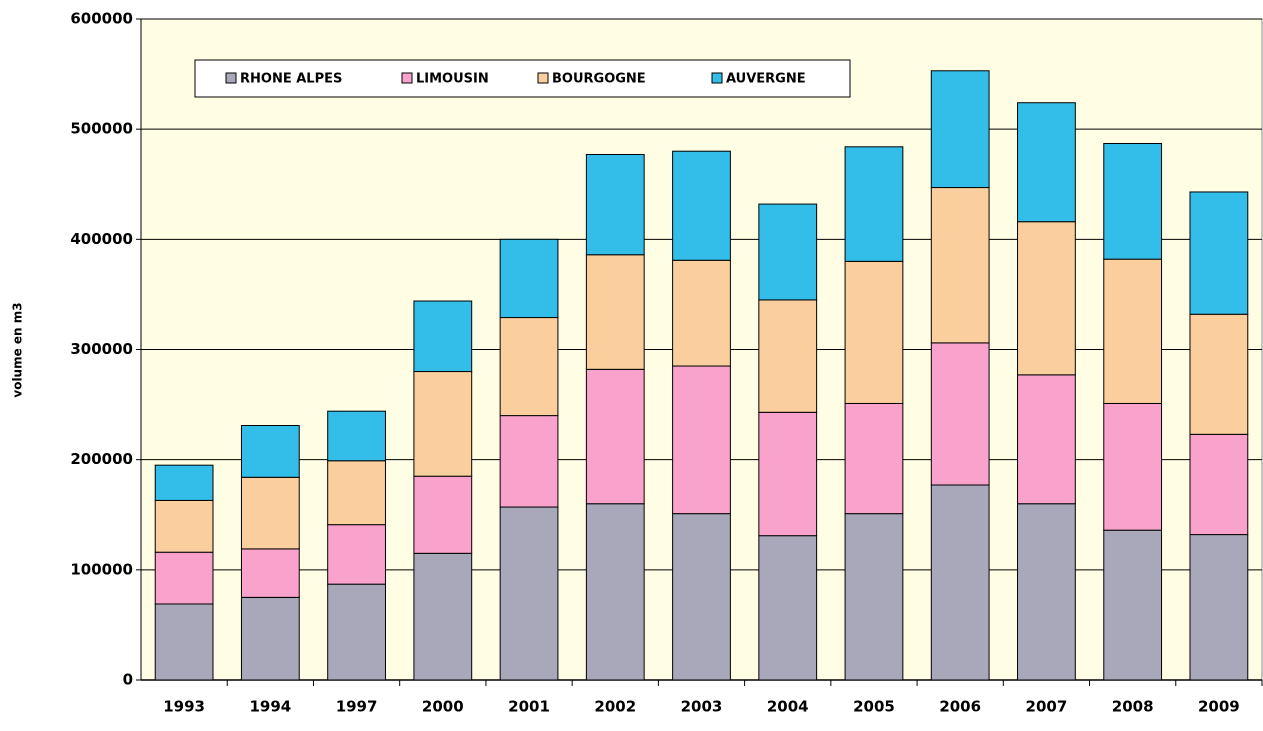 The width and height of the screenshot is (1263, 731). What do you see at coordinates (101, 349) in the screenshot?
I see `y-tick-label: 300000` at bounding box center [101, 349].